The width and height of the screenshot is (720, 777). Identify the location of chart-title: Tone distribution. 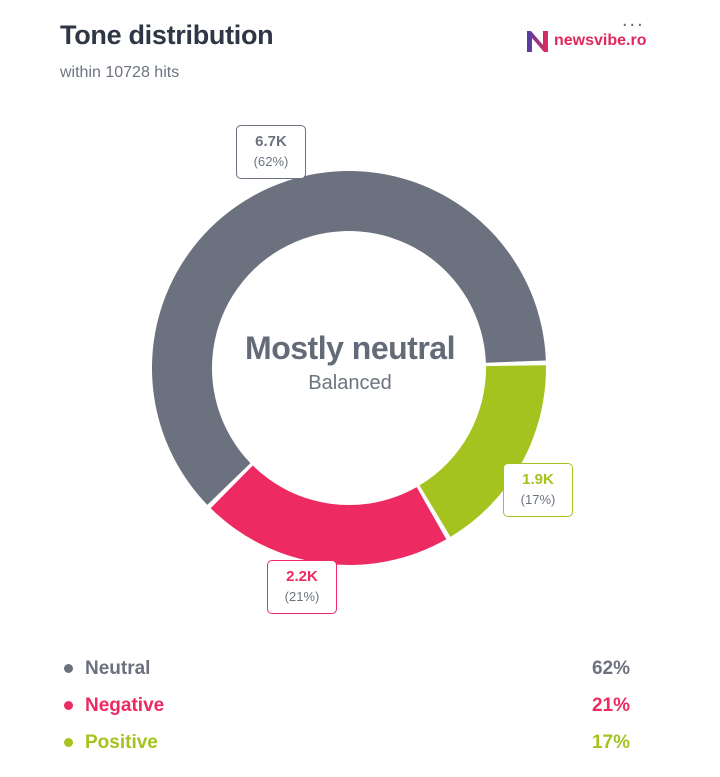
(167, 35).